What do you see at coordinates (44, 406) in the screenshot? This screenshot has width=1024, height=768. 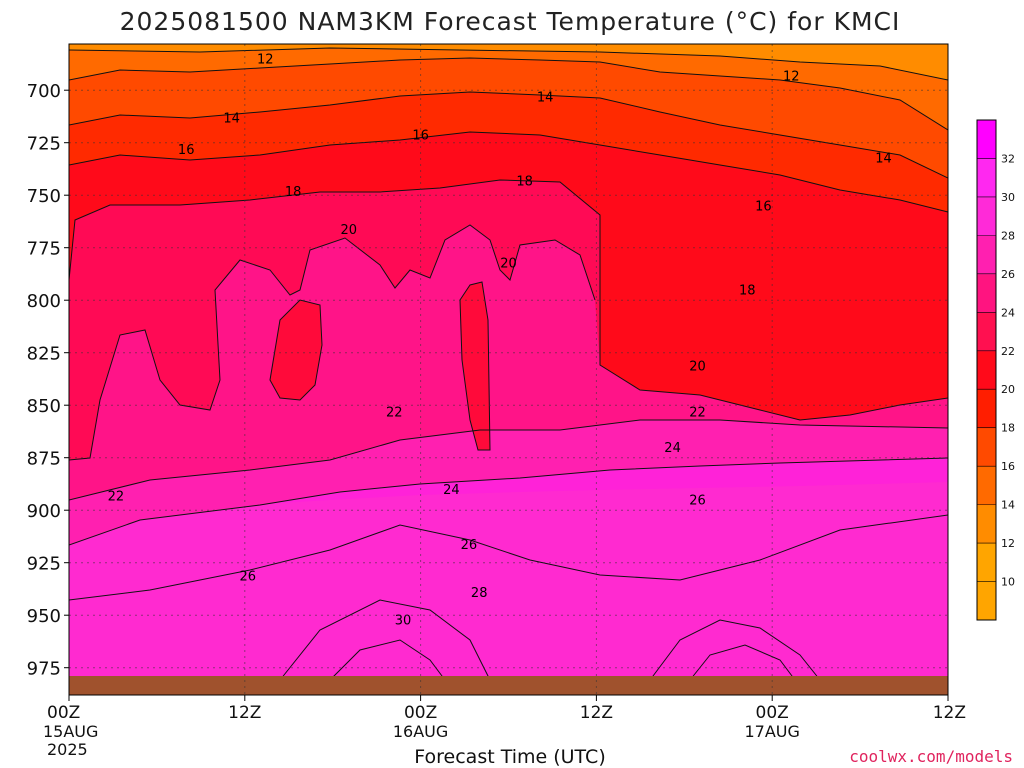 I see `y-tick-label: 850` at bounding box center [44, 406].